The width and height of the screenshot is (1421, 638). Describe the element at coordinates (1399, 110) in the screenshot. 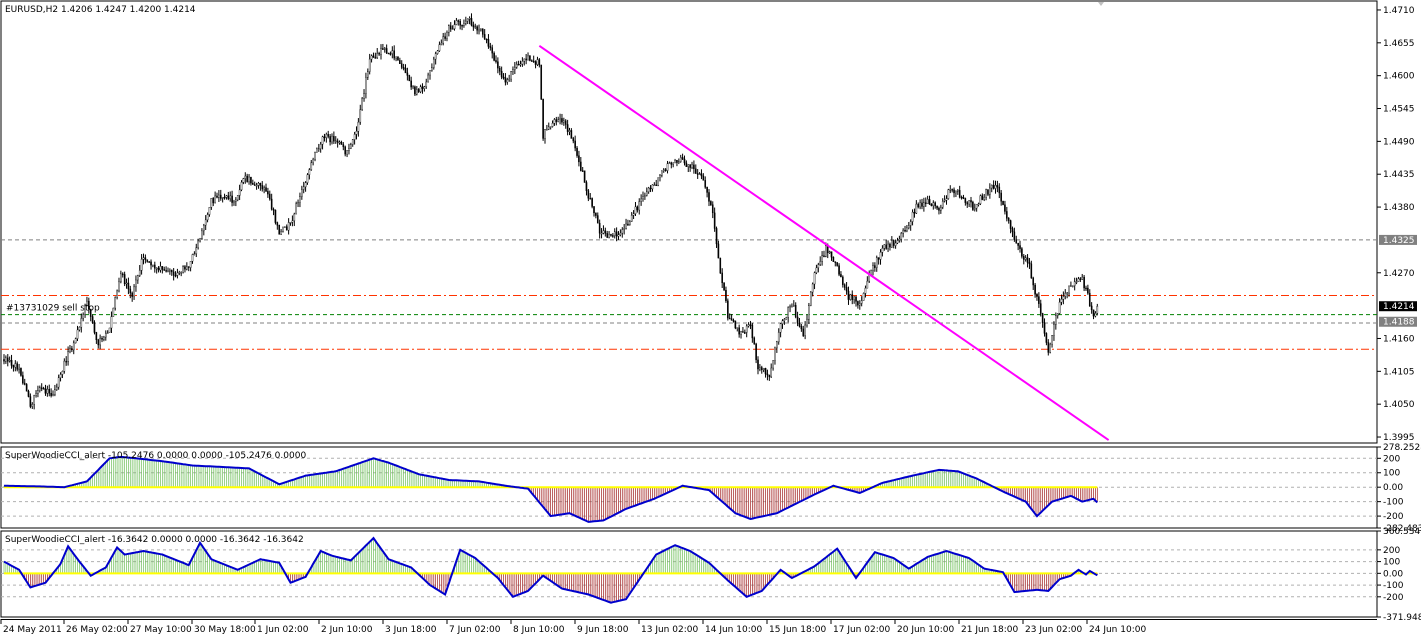

I see `y-tick-label: 1.4545` at that location.